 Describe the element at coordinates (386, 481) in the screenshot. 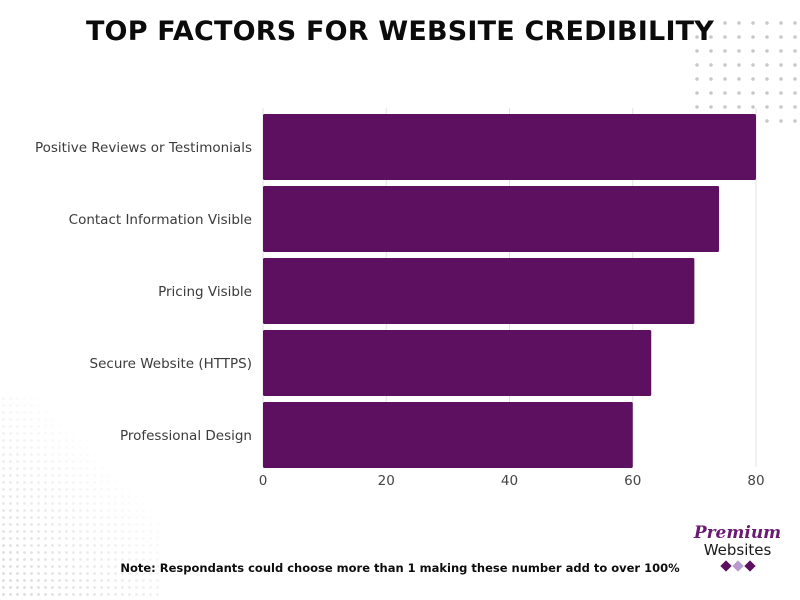

I see `x-tick-label: 20` at that location.